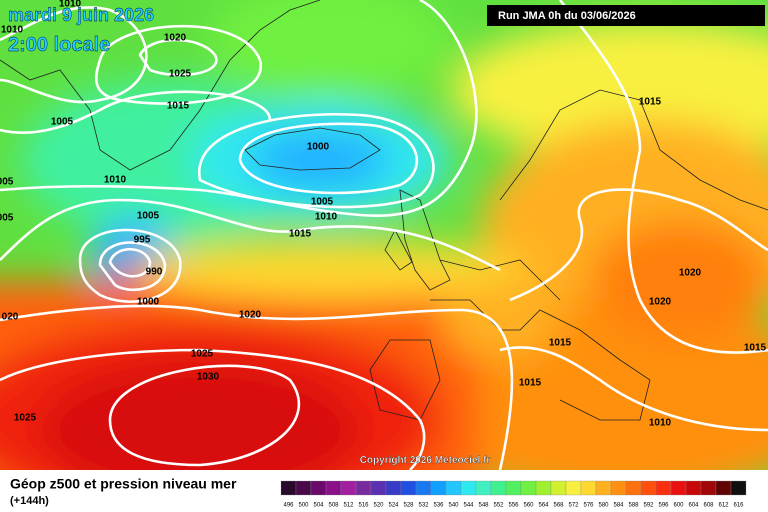  I want to click on scale-label: 612, so click(723, 506).